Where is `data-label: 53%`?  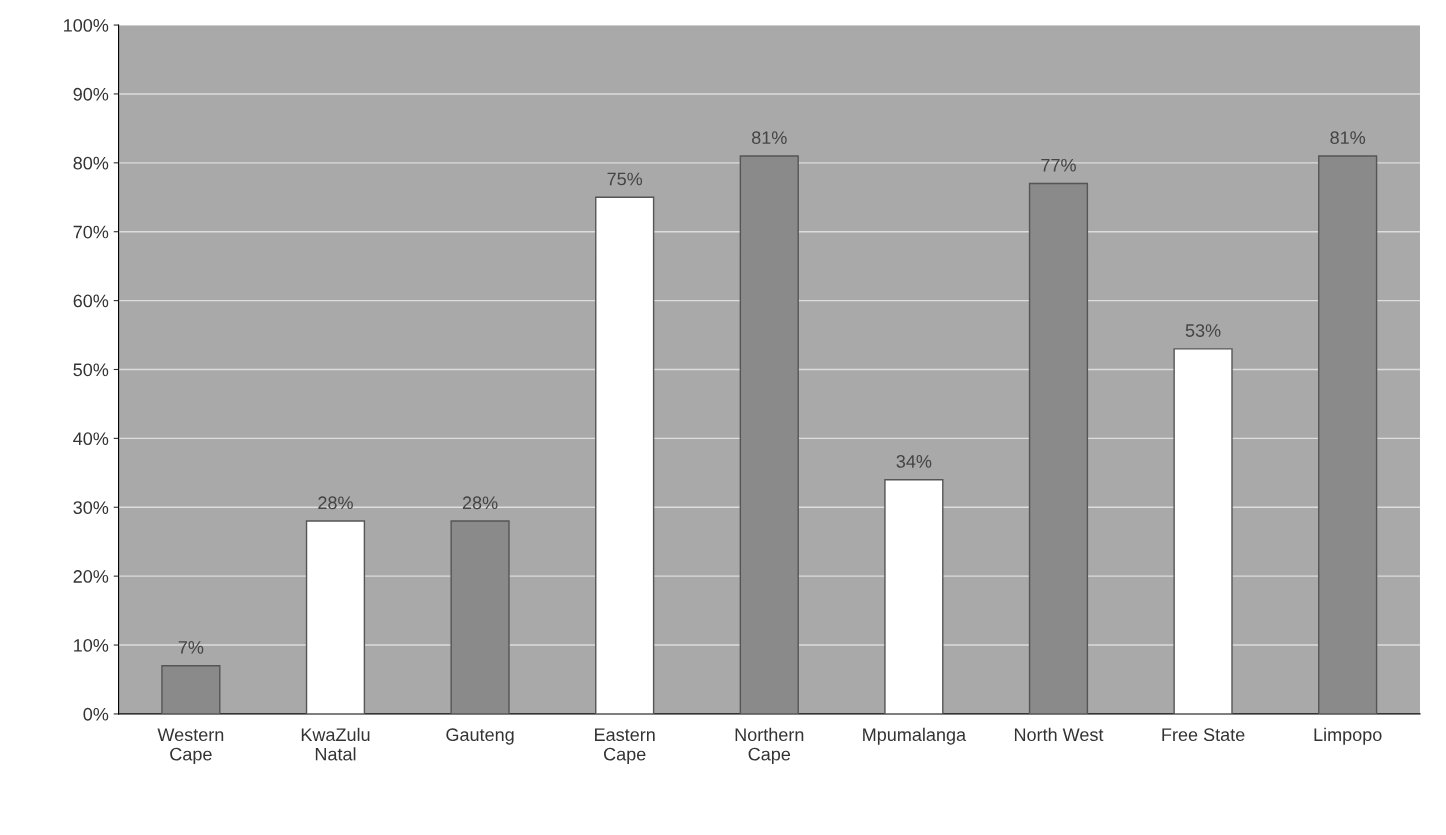 data-label: 53% is located at coordinates (1203, 330).